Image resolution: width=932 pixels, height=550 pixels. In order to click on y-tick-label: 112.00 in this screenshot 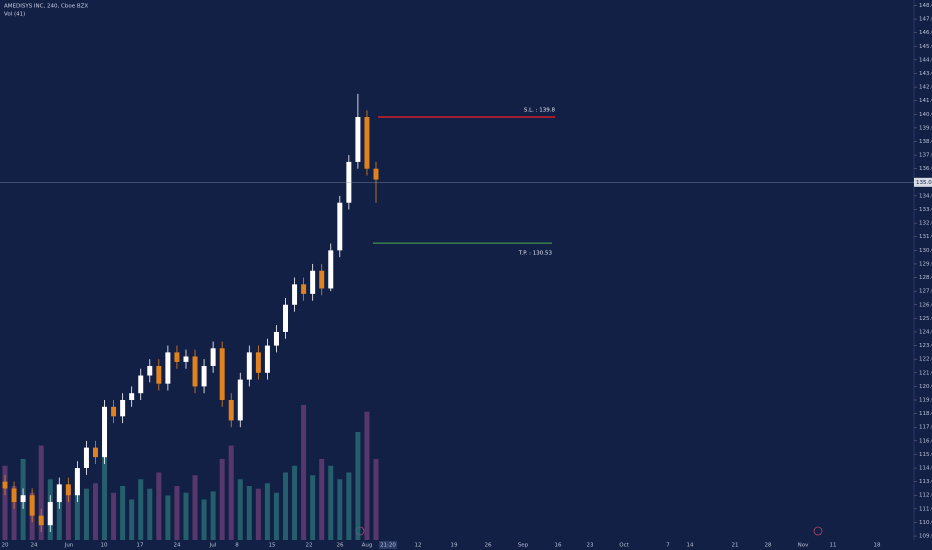, I will do `click(925, 496)`.